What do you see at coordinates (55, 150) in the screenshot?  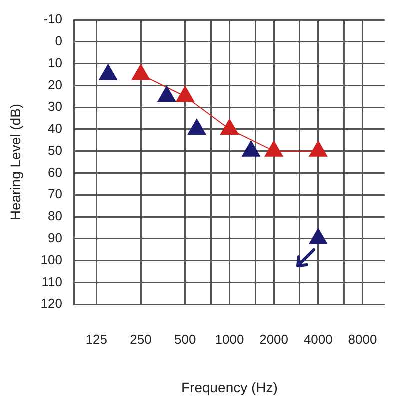 I see `y-tick-label: 50` at bounding box center [55, 150].